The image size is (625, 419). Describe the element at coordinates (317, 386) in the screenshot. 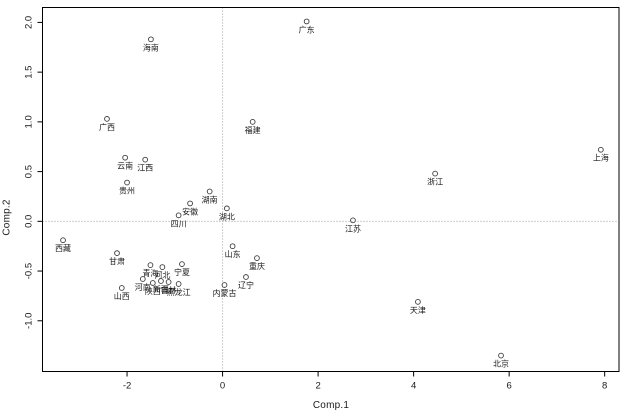

I see `x-axis-tick-label: 2` at that location.